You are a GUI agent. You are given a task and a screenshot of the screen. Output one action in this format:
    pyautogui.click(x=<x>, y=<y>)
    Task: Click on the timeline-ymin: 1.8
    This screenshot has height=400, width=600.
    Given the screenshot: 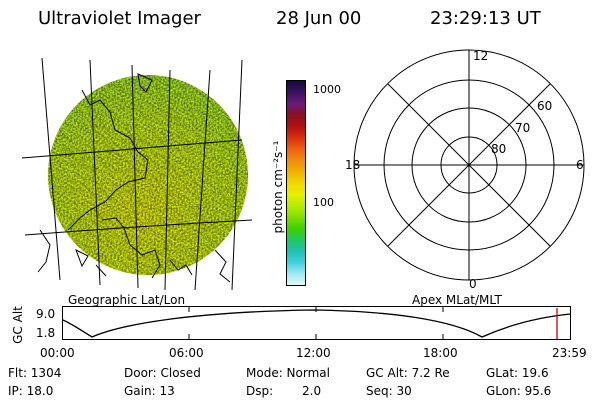 What is the action you would take?
    pyautogui.click(x=46, y=333)
    